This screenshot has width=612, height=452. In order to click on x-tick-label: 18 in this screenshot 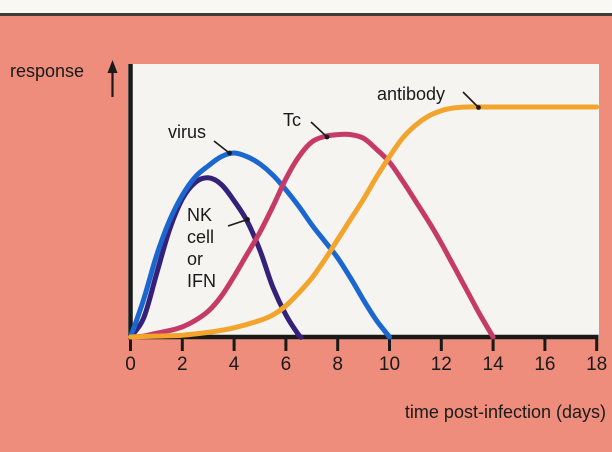, I will do `click(597, 364)`.